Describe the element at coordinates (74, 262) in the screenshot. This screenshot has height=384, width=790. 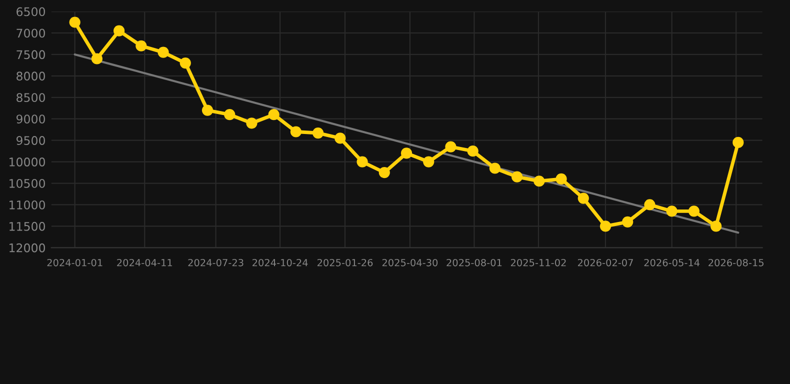
I see `x-tick-label: 2024-01-01` at that location.